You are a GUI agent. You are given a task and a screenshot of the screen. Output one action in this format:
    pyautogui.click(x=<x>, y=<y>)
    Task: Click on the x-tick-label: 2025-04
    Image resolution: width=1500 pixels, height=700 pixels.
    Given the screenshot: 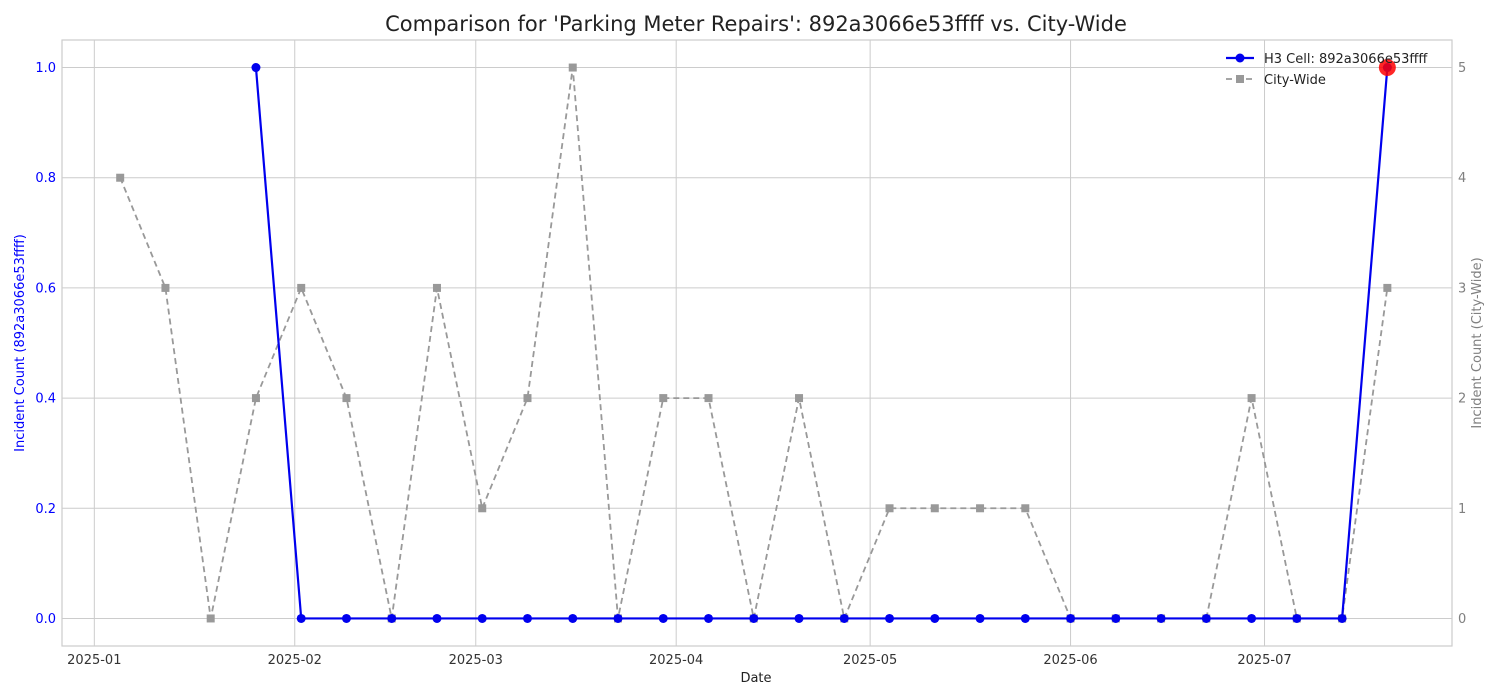 What is the action you would take?
    pyautogui.click(x=676, y=660)
    